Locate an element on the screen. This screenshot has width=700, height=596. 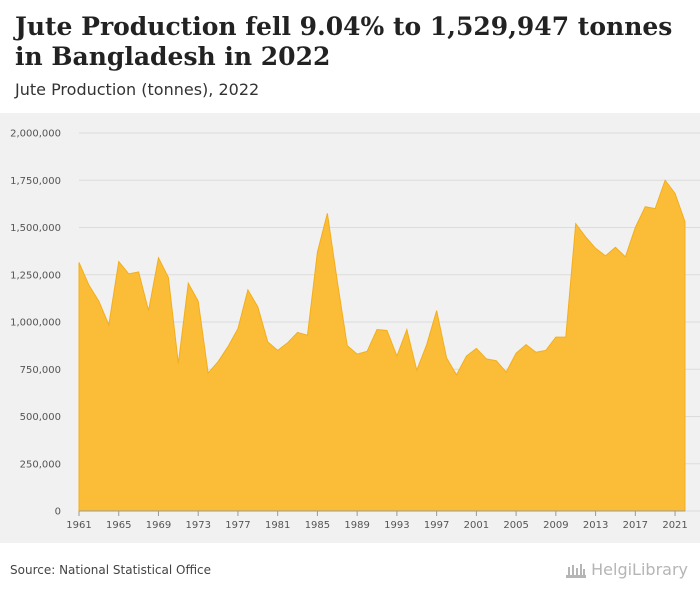
x-tick-label: 1973 is located at coordinates (197, 525).